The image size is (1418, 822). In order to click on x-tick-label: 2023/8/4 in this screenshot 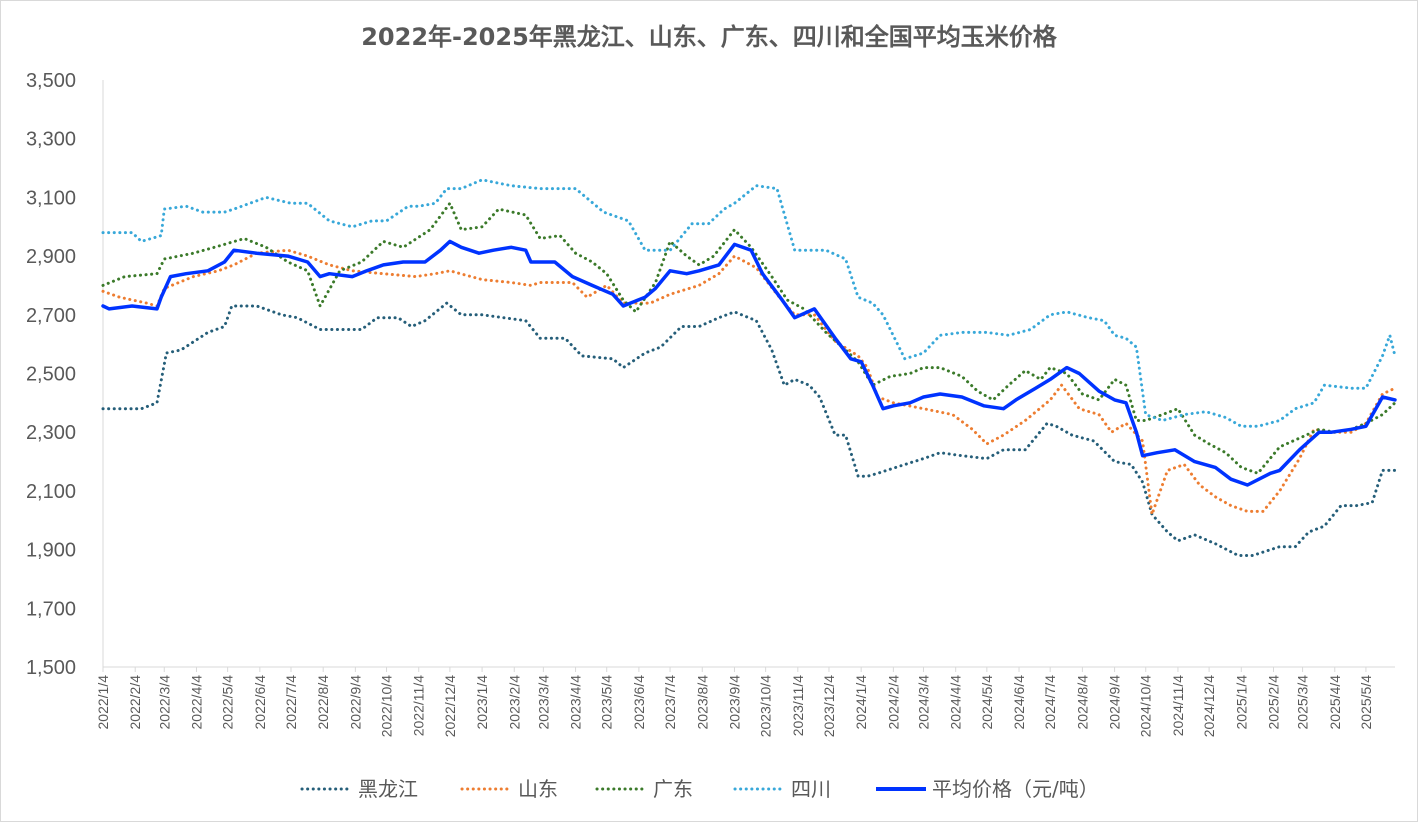, I will do `click(702, 702)`.